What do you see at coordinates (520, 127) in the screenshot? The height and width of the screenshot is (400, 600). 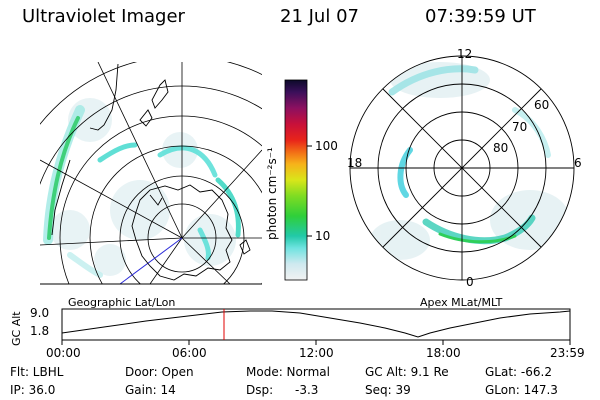 I see `mlat-label-70: 70` at bounding box center [520, 127].